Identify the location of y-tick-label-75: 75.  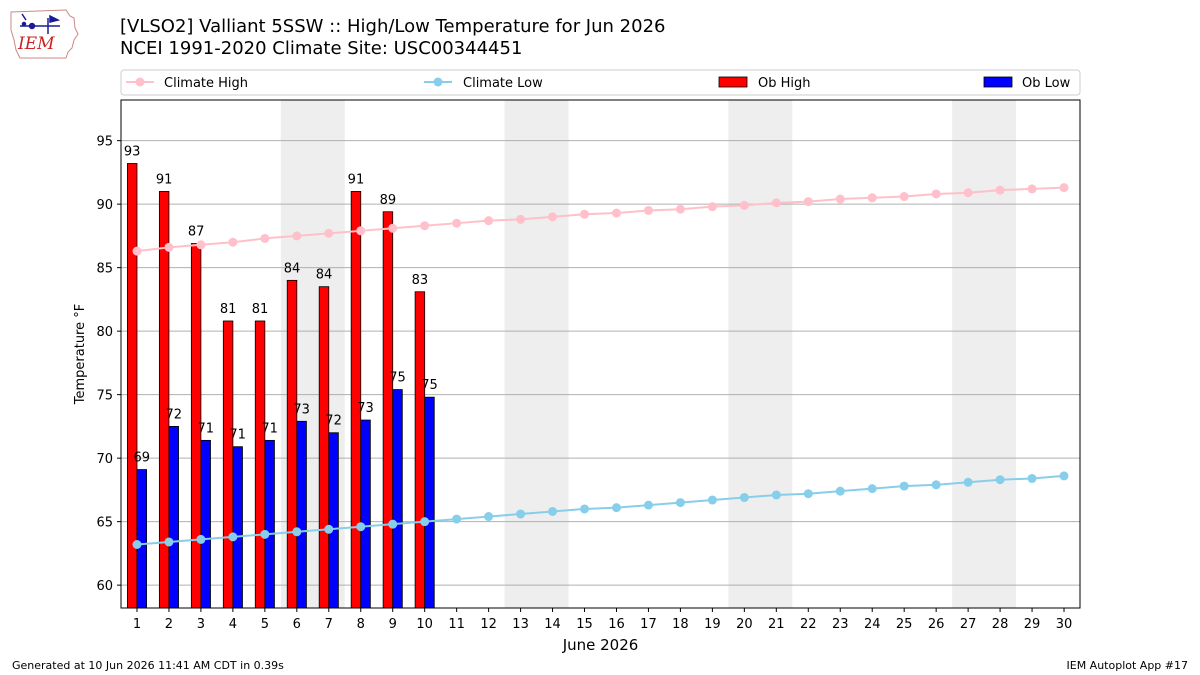
(104, 396).